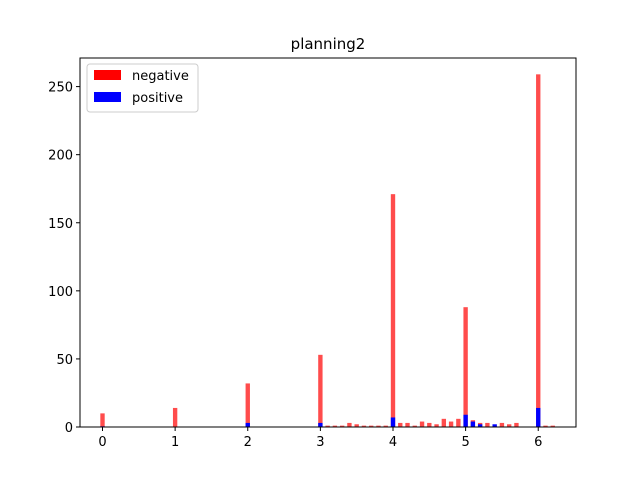 This screenshot has width=640, height=480. Describe the element at coordinates (465, 442) in the screenshot. I see `x-tick-label-5: 5` at that location.